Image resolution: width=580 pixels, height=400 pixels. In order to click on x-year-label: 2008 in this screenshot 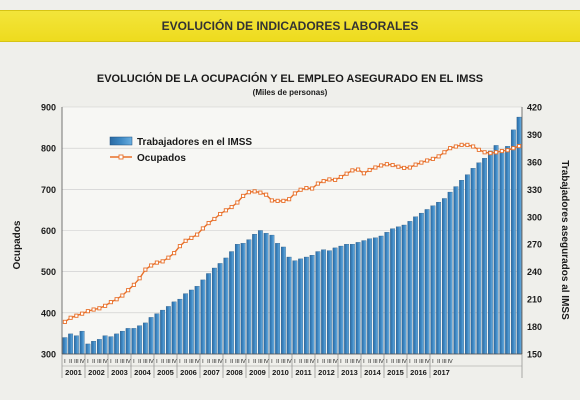, I will do `click(234, 372)`.